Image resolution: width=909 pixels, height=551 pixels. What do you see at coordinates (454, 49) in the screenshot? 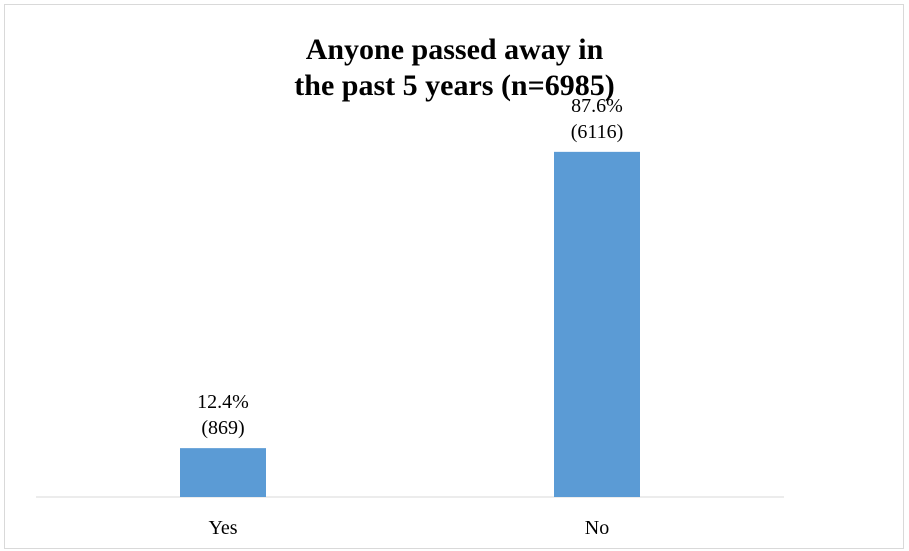
I see `chart-title-line-1: Anyone passed away in` at bounding box center [454, 49].